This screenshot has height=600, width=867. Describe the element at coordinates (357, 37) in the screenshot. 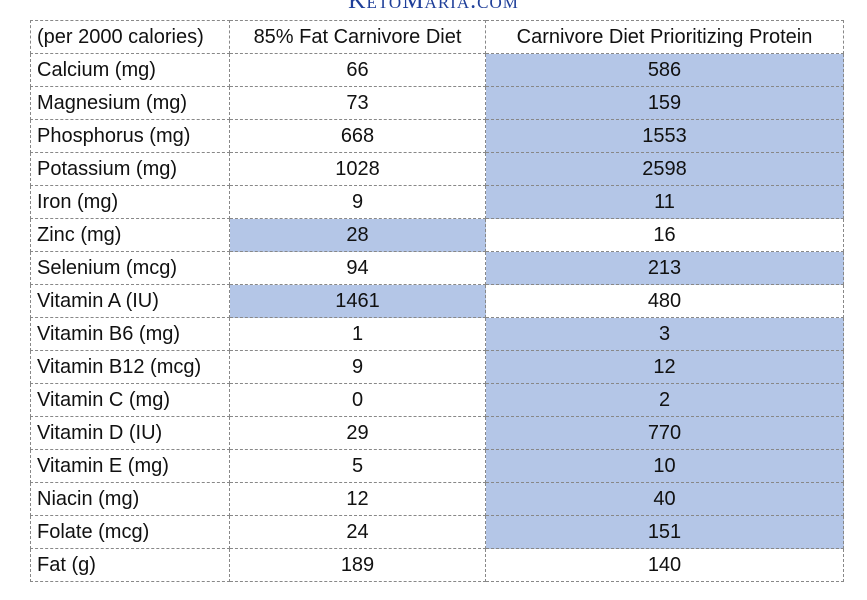

I see `column-header: 85% Fat Carnivore Diet` at that location.